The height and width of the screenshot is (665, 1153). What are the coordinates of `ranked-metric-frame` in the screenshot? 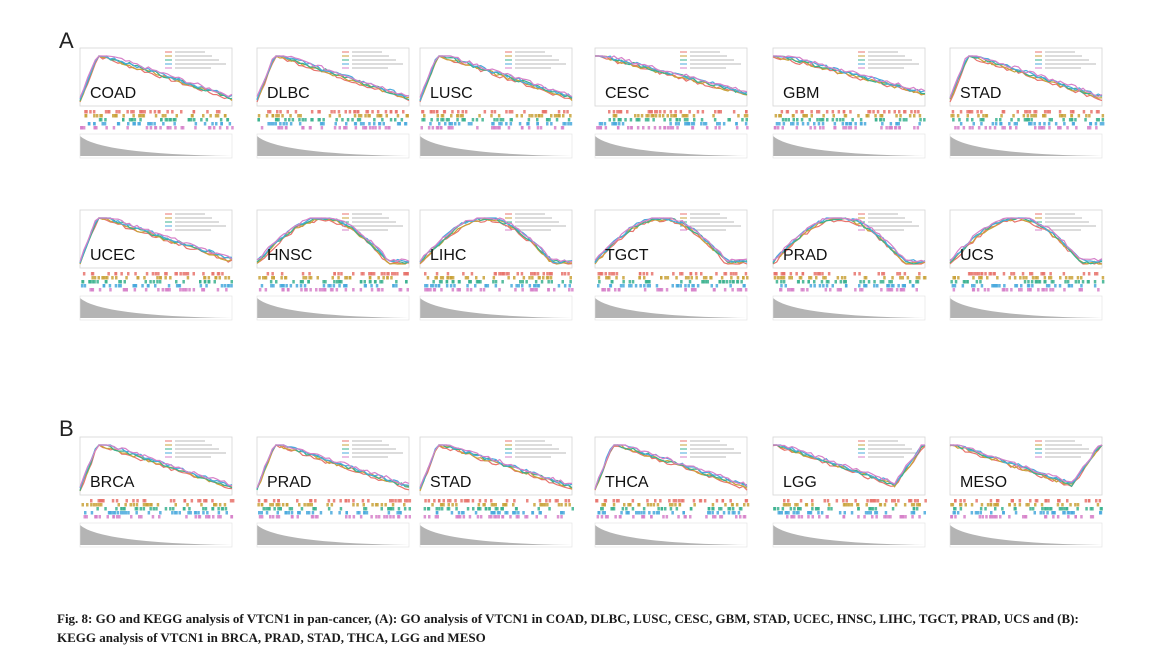 It's located at (333, 308).